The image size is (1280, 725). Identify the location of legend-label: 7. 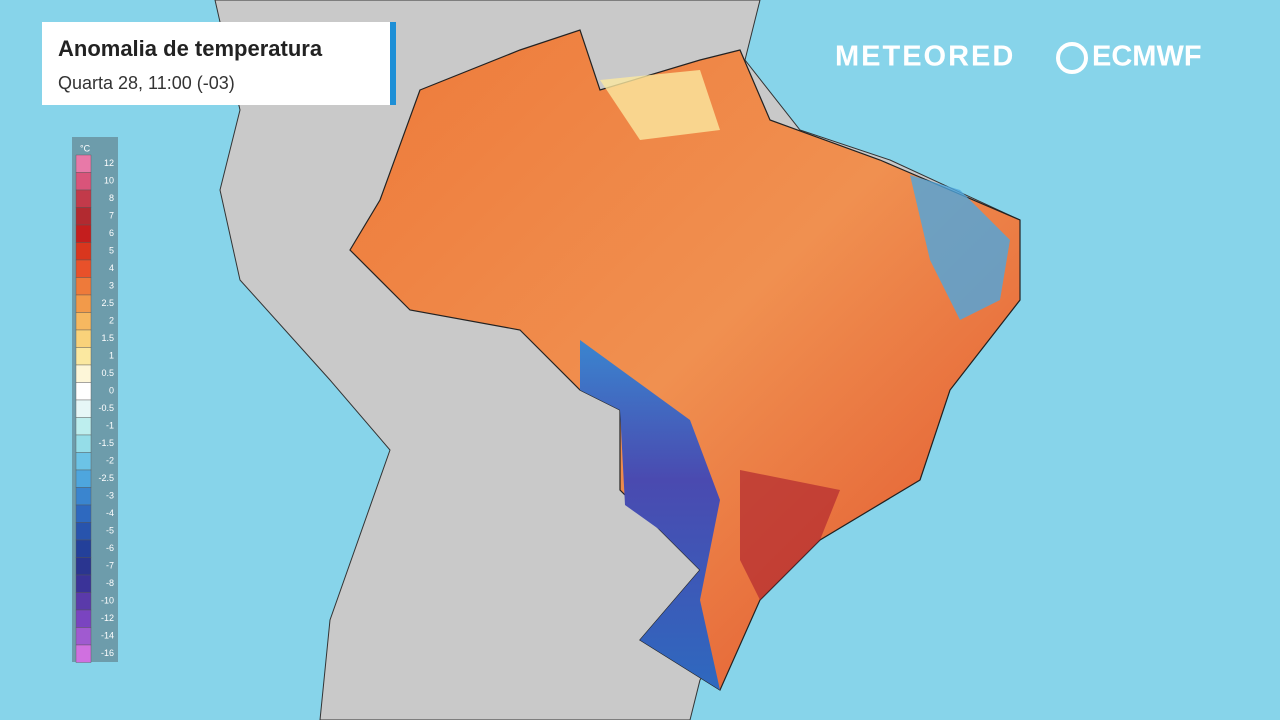
(111, 216).